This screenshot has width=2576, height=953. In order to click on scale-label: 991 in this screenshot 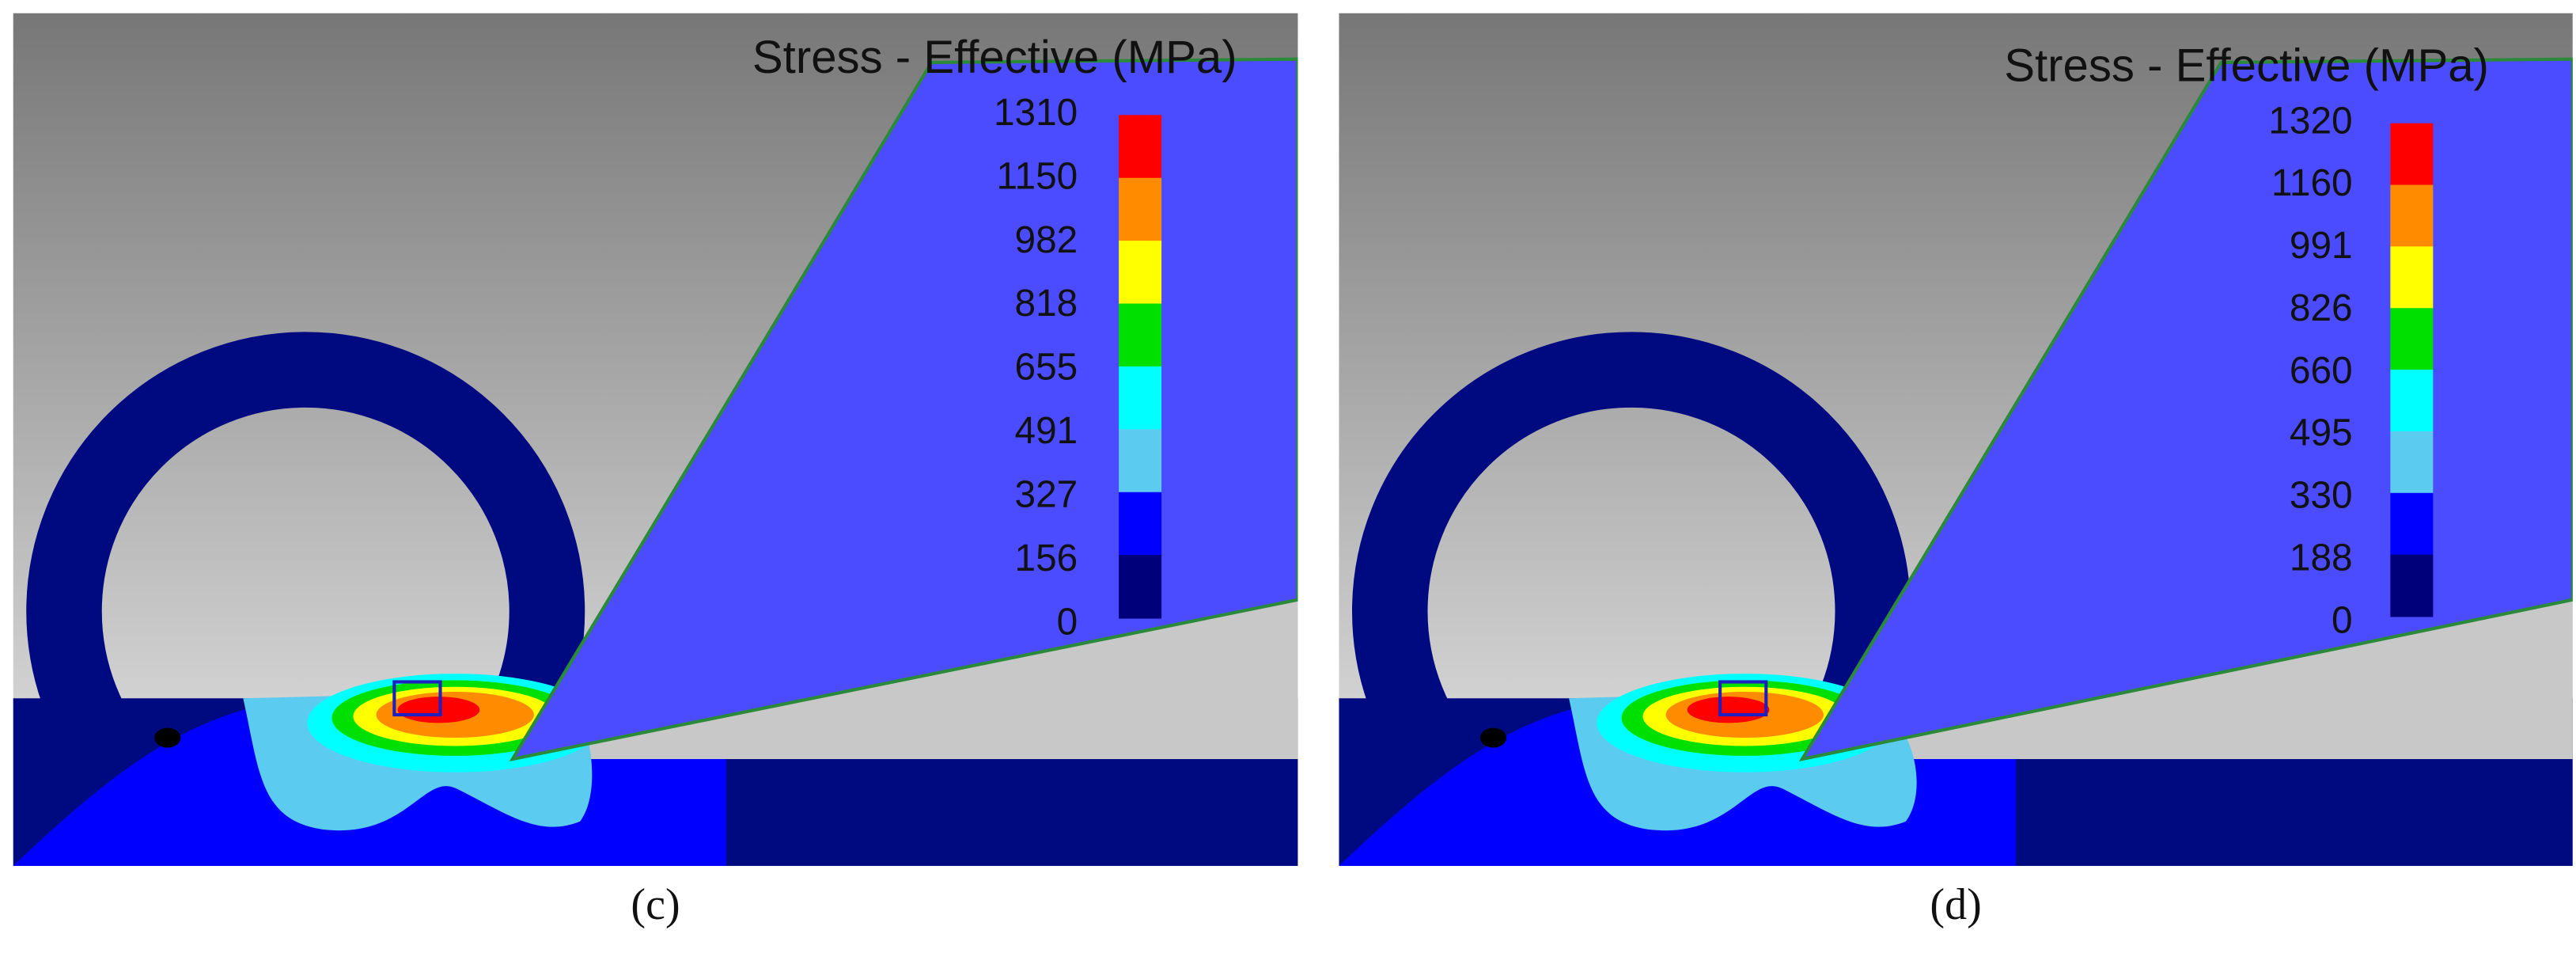, I will do `click(2321, 246)`.